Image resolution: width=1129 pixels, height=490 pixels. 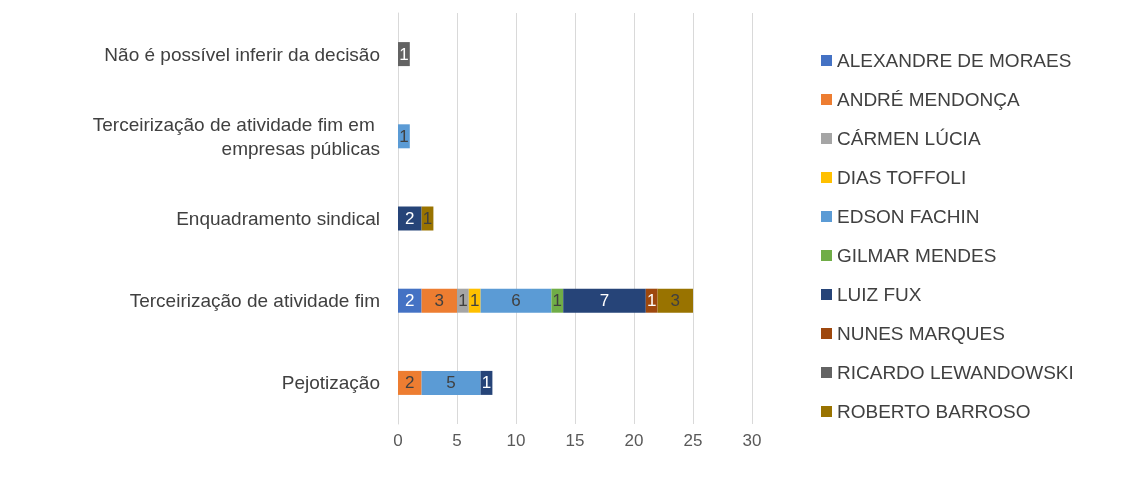 I want to click on data-label: 6, so click(x=516, y=301).